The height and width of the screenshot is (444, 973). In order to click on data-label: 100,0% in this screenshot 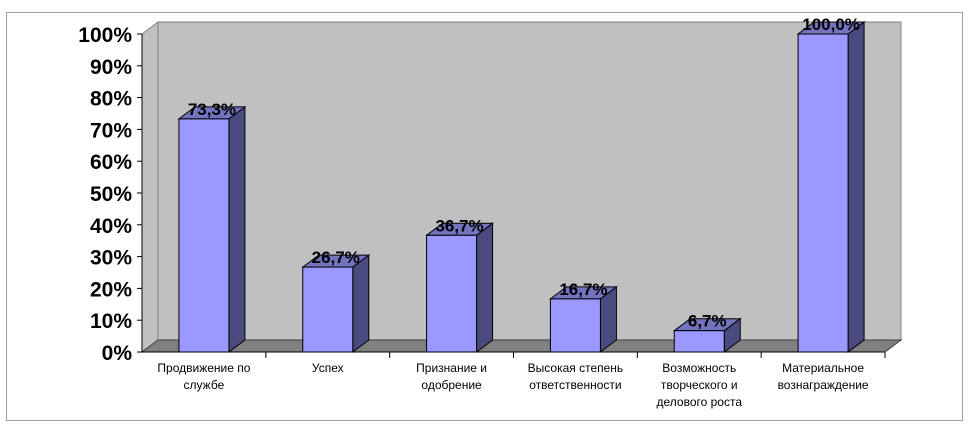, I will do `click(831, 24)`.